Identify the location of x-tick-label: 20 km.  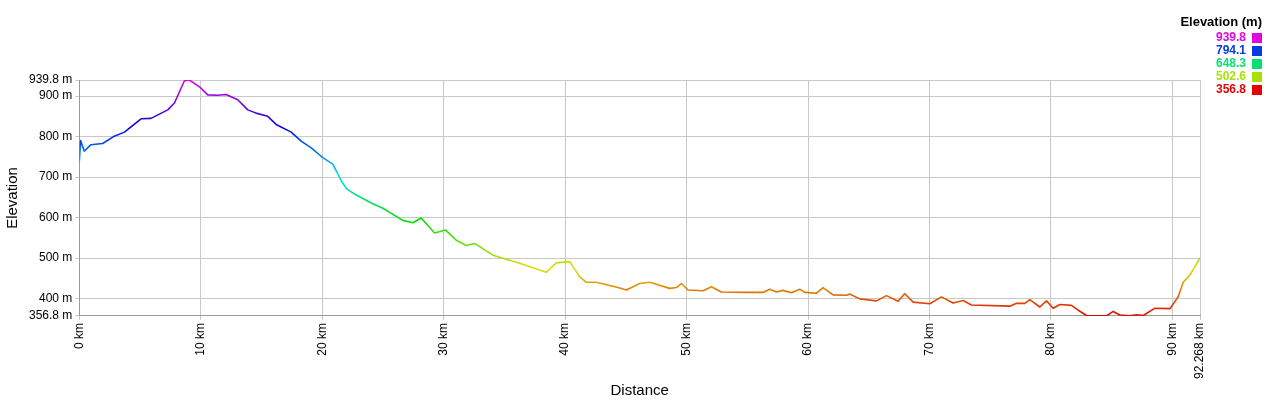
(321, 339).